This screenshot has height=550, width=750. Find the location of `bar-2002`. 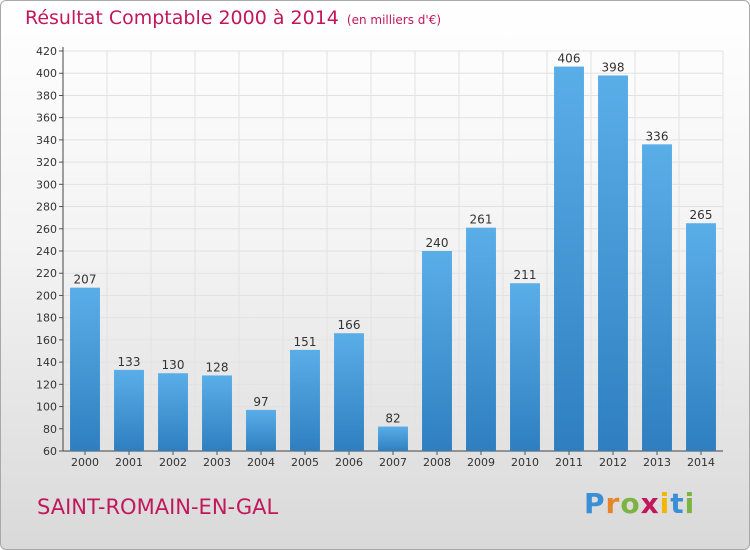

bar-2002 is located at coordinates (173, 412).